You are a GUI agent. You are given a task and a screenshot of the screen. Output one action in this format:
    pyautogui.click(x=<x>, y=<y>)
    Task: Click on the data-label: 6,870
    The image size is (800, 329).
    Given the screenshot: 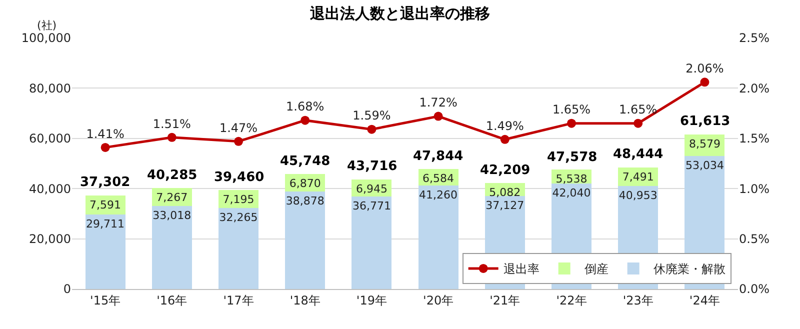 What is the action you would take?
    pyautogui.click(x=305, y=183)
    